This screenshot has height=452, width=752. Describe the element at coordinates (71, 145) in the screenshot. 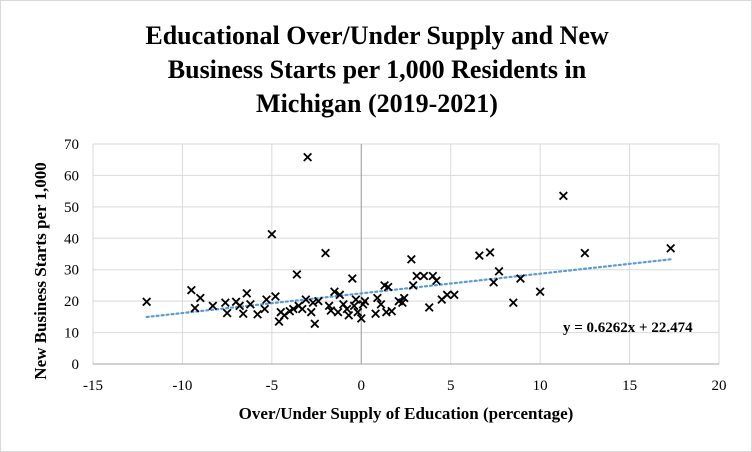

I see `y-tick-label: 70` at that location.